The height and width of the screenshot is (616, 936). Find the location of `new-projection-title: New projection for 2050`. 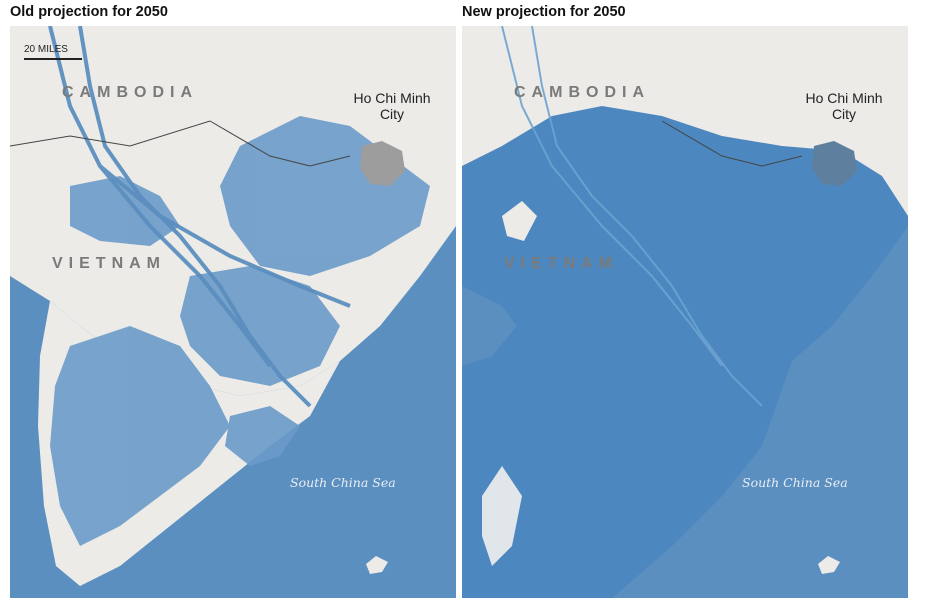

new-projection-title: New projection for 2050 is located at coordinates (544, 12).